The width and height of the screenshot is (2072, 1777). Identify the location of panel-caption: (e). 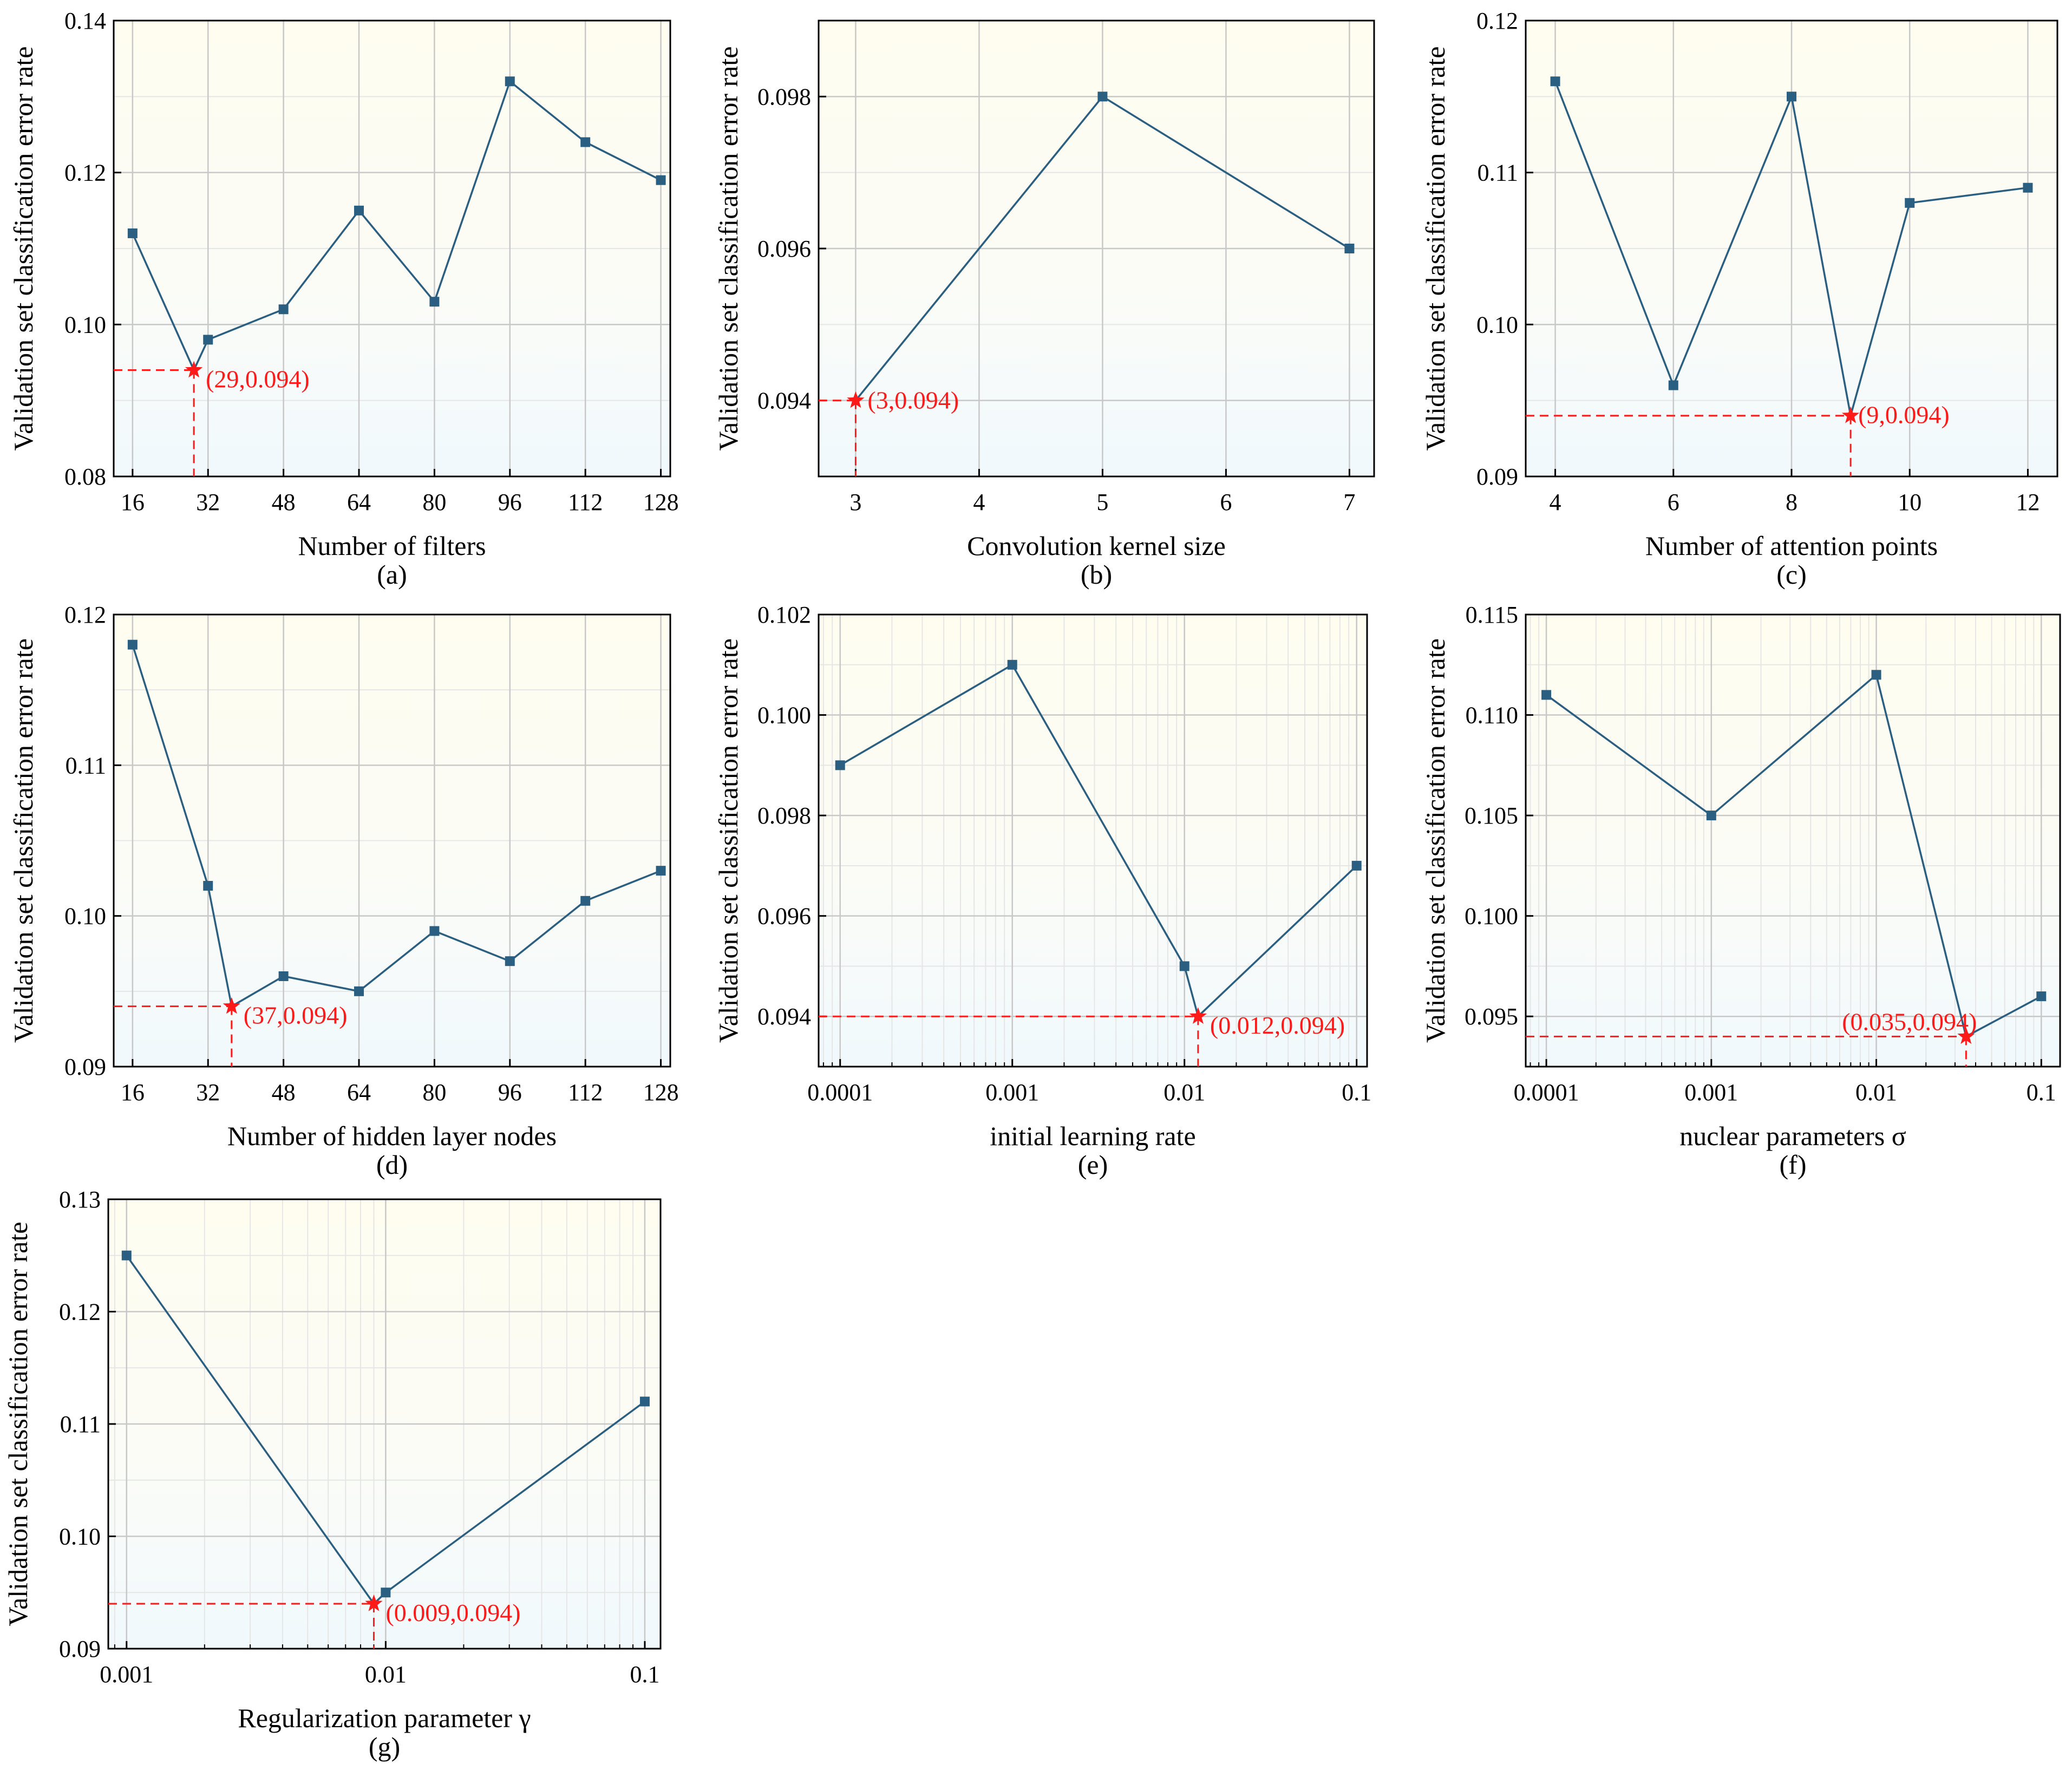
(1093, 1164).